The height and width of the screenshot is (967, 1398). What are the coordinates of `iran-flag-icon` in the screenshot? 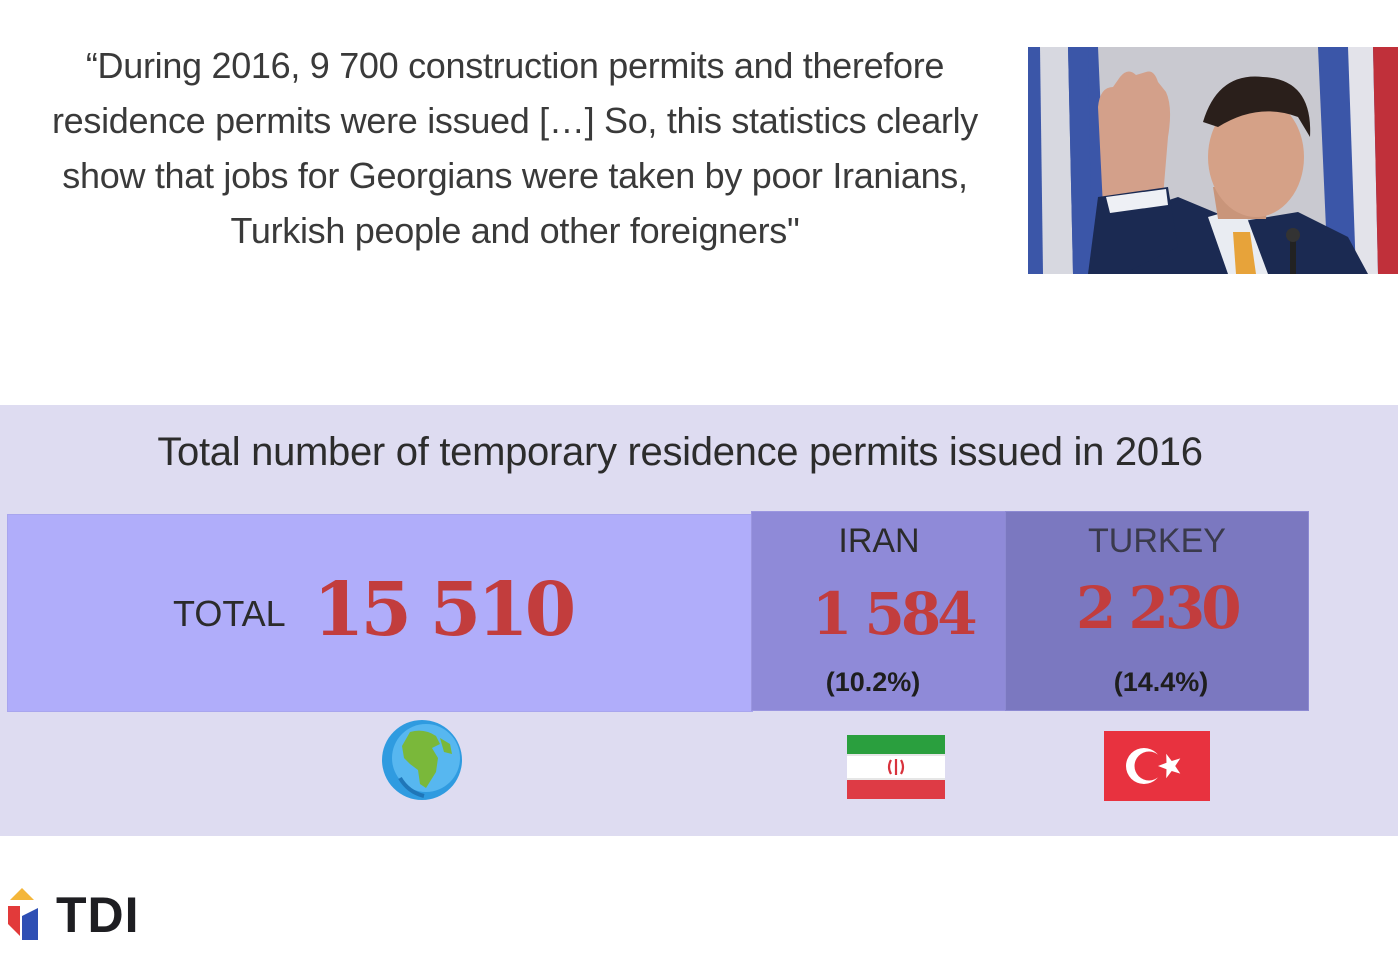 It's located at (896, 769).